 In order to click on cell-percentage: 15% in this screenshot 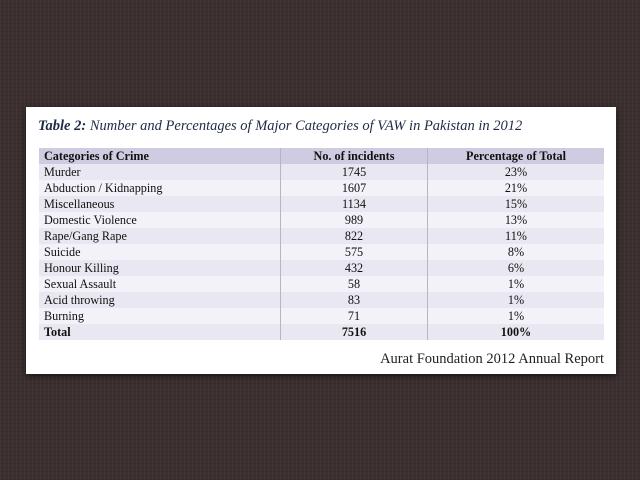, I will do `click(515, 204)`.